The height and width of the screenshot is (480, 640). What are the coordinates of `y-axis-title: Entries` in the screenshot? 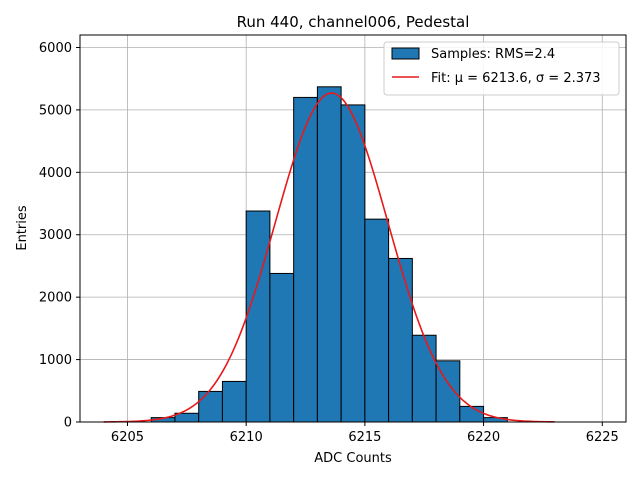 It's located at (22, 228).